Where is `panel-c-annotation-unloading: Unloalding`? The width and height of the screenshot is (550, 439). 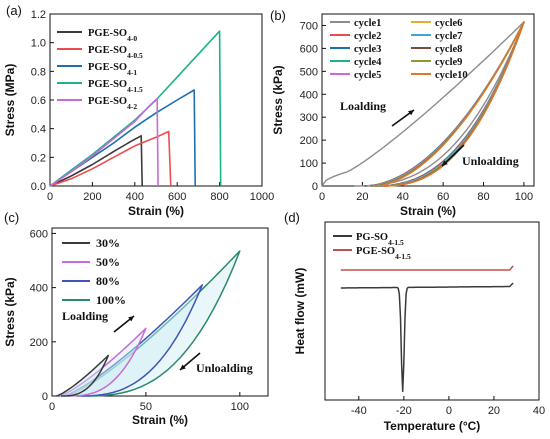
panel-c-annotation-unloading: Unloalding is located at coordinates (224, 368).